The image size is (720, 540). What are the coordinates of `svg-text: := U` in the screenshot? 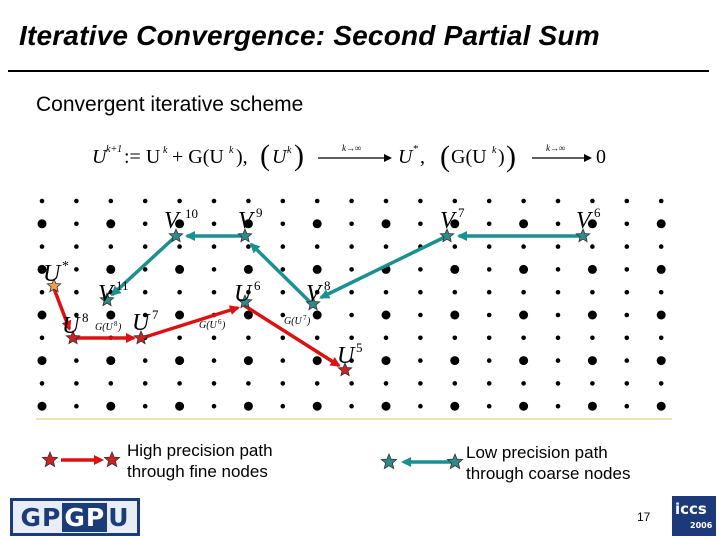 It's located at (142, 157).